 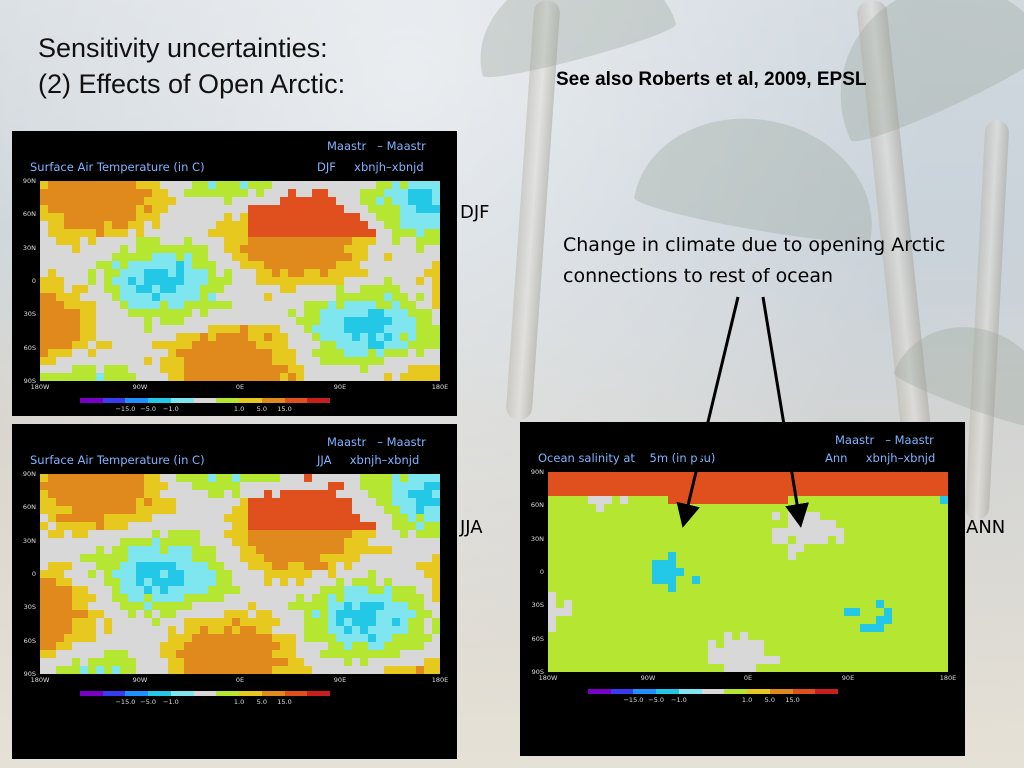 I want to click on salinity-map-ann, so click(x=748, y=572).